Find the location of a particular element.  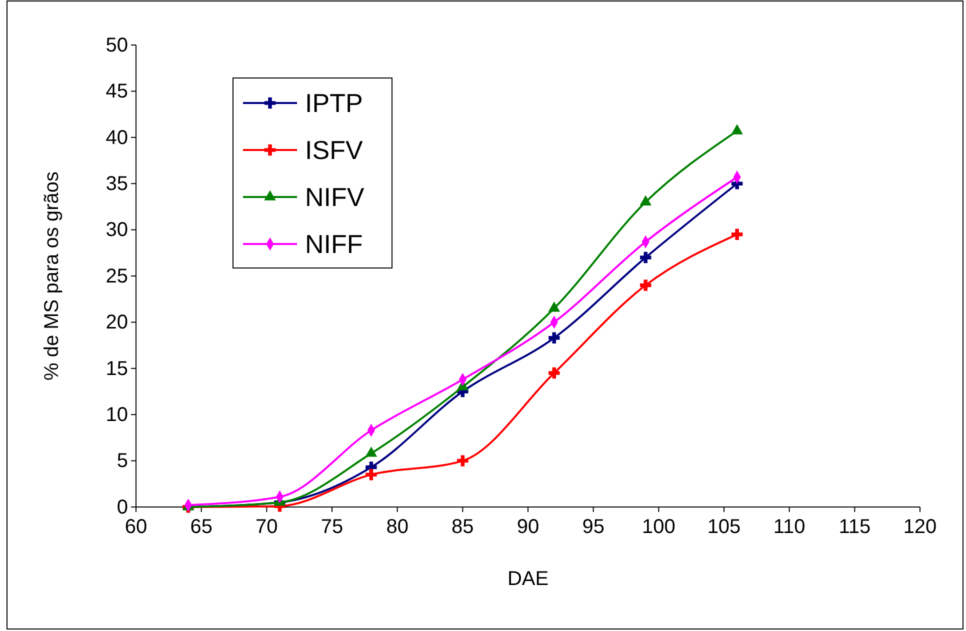

x-tick-label: 100 is located at coordinates (659, 527).